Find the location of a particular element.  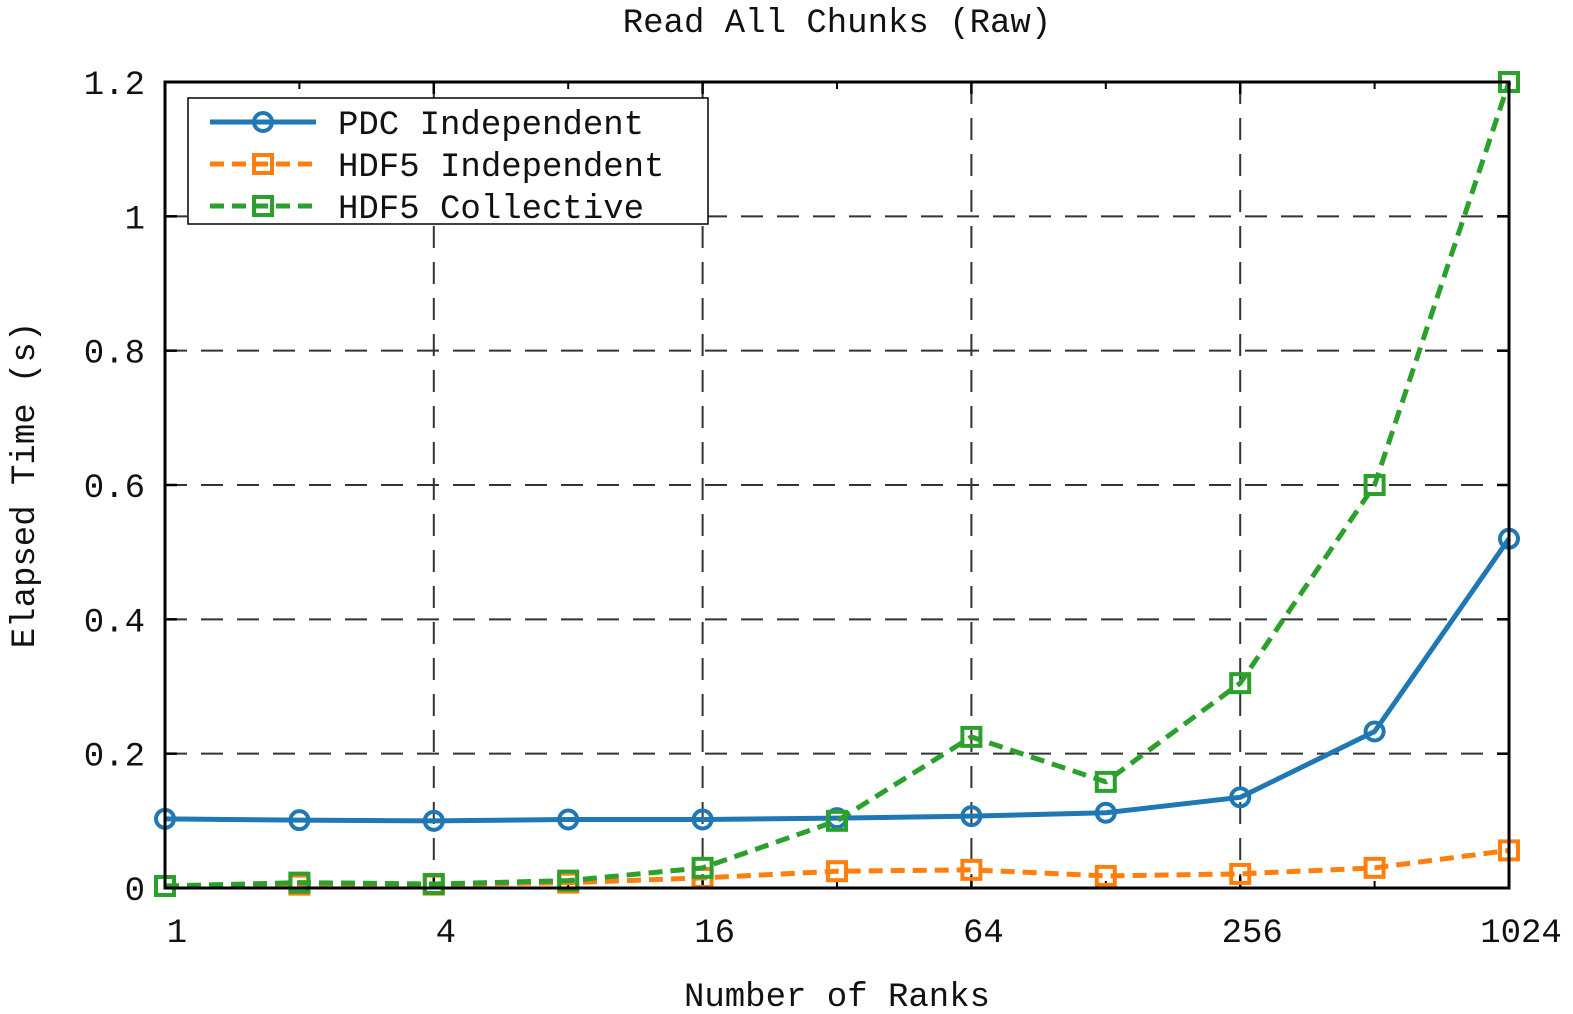

legend-entry: HDF5 Collective is located at coordinates (427, 210).